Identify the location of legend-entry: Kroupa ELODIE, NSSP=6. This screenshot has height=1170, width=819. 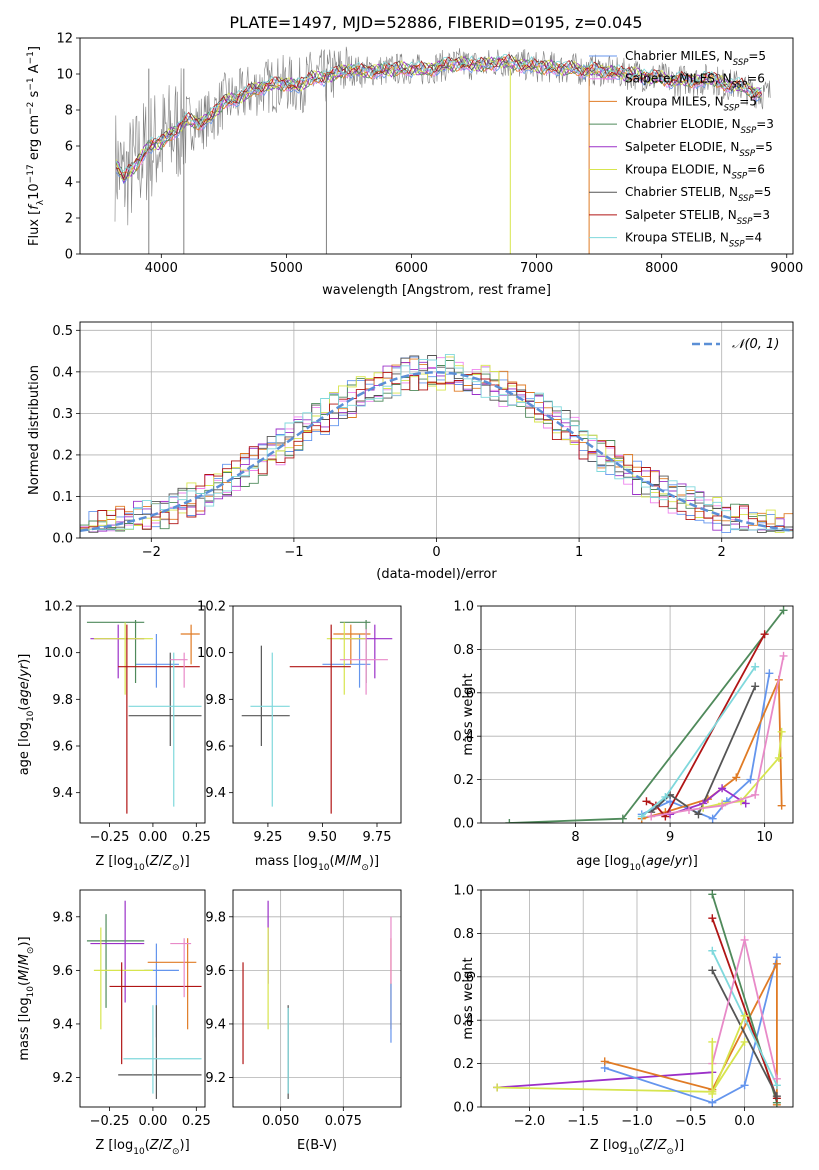
(695, 172).